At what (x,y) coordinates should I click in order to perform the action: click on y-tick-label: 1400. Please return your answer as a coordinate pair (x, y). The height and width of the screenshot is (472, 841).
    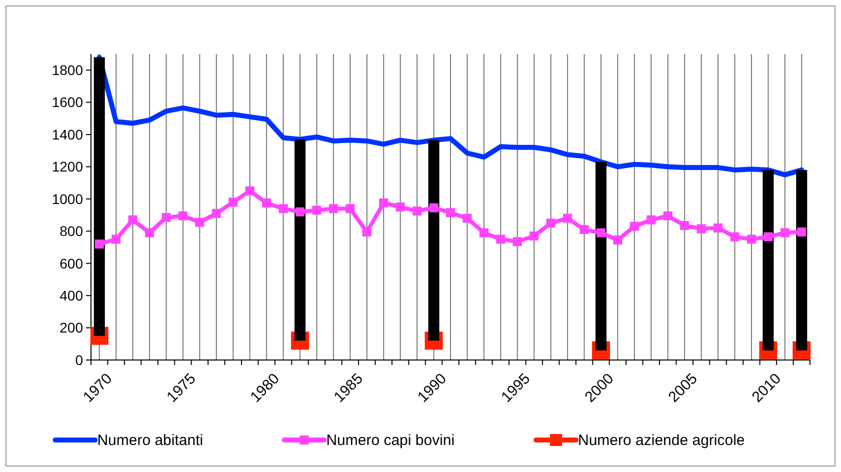
    Looking at the image, I should click on (68, 134).